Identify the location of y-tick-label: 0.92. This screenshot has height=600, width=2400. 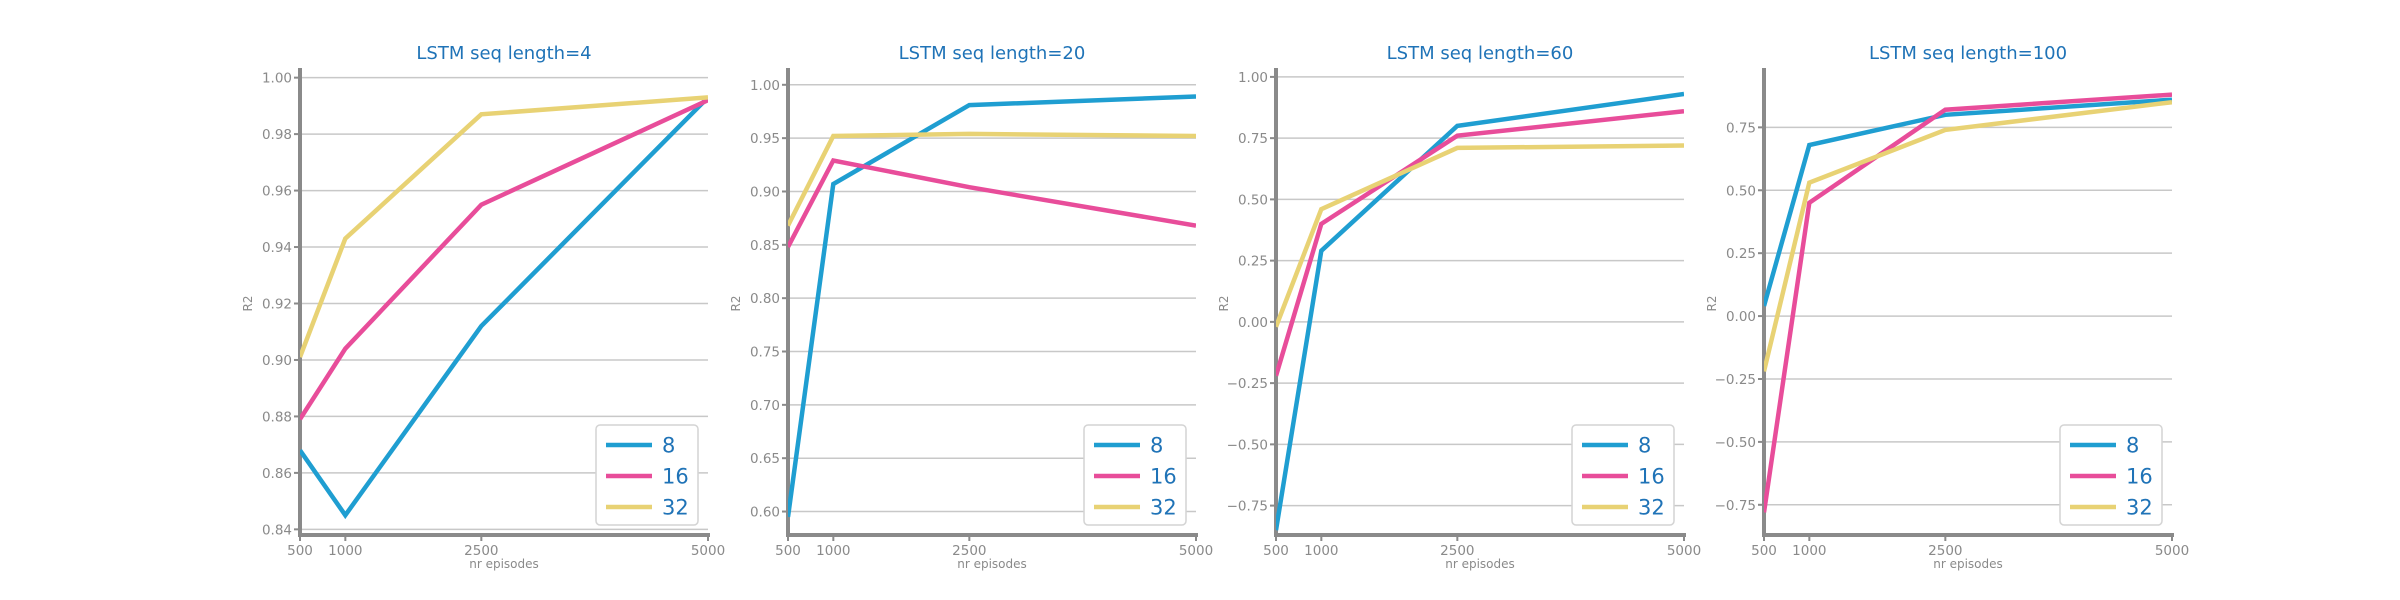
(277, 305).